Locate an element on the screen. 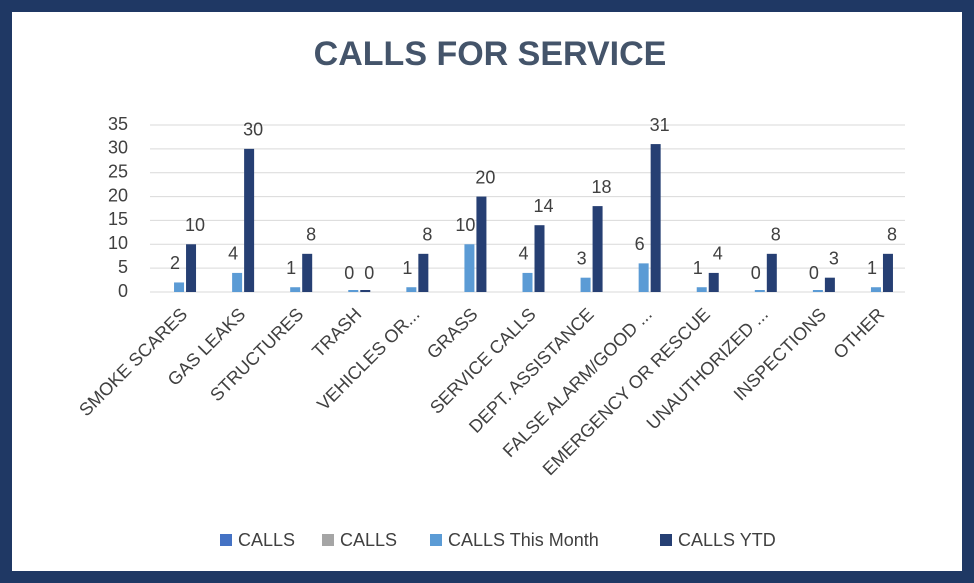  y-tick-label: 35 is located at coordinates (118, 124).